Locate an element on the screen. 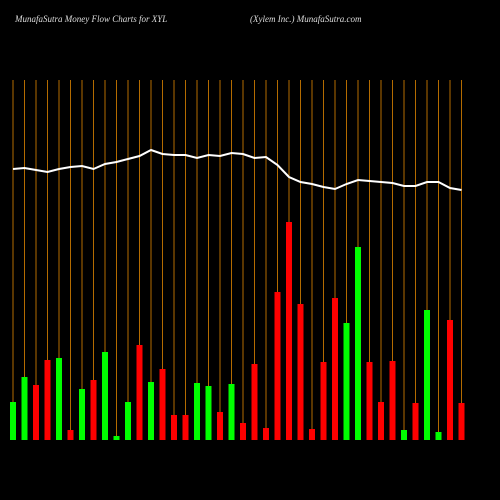 The height and width of the screenshot is (500, 500). price-line is located at coordinates (237, 169).